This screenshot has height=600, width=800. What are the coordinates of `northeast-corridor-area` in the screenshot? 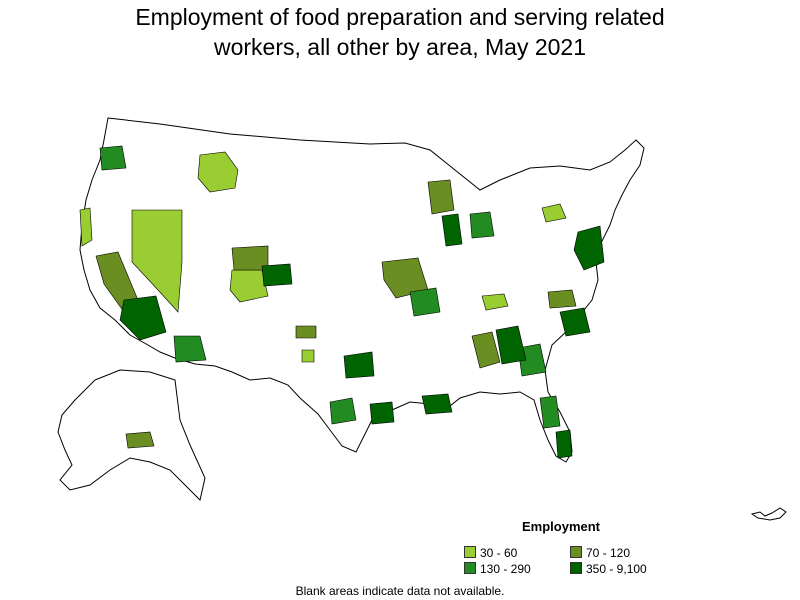 It's located at (589, 248).